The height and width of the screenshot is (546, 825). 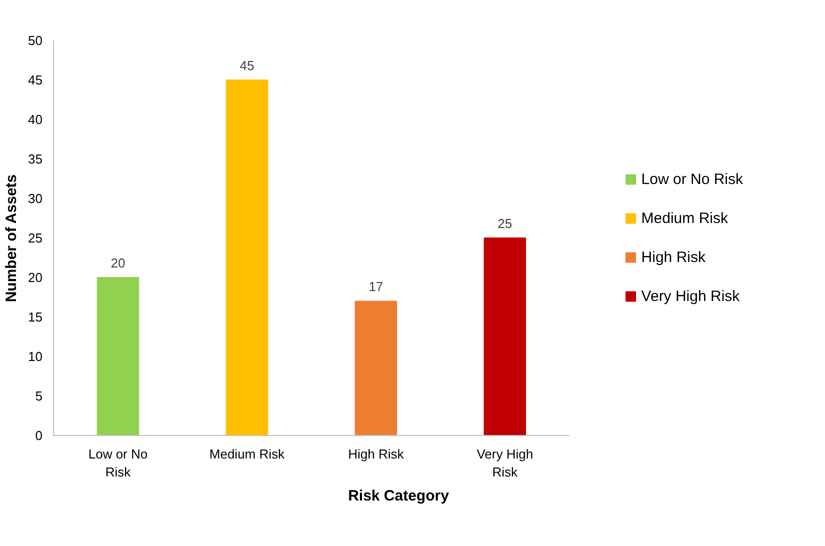 What do you see at coordinates (39, 396) in the screenshot?
I see `y-tick-label: 5` at bounding box center [39, 396].